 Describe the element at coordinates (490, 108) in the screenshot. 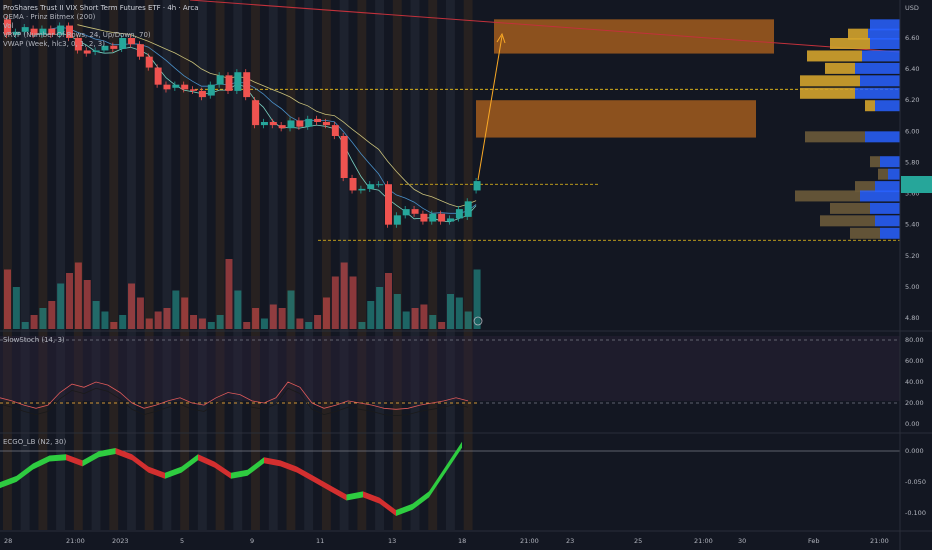

I see `projection-arrow` at that location.